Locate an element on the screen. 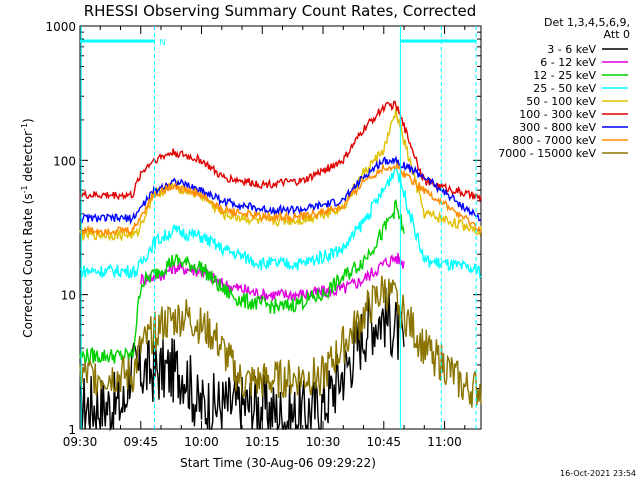 This screenshot has height=480, width=640. y-tick-label: 1000 is located at coordinates (60, 27).